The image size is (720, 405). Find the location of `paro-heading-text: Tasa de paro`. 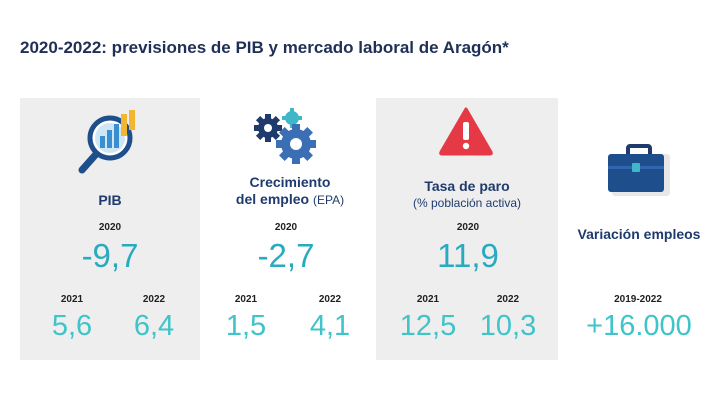

paro-heading-text: Tasa de paro is located at coordinates (467, 186).